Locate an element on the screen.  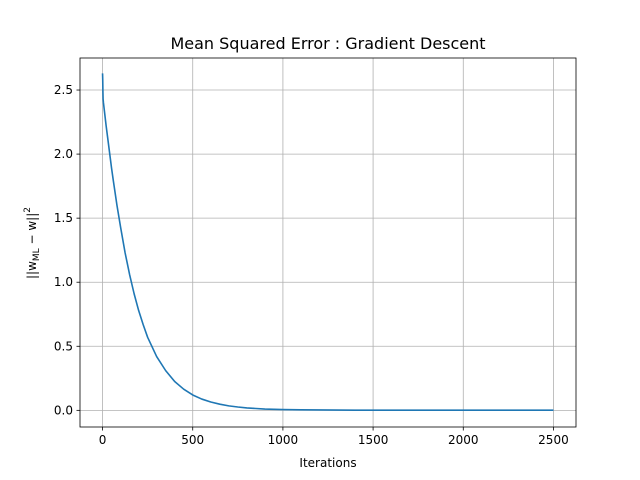
y-label-superscript: 2 is located at coordinates (28, 210).